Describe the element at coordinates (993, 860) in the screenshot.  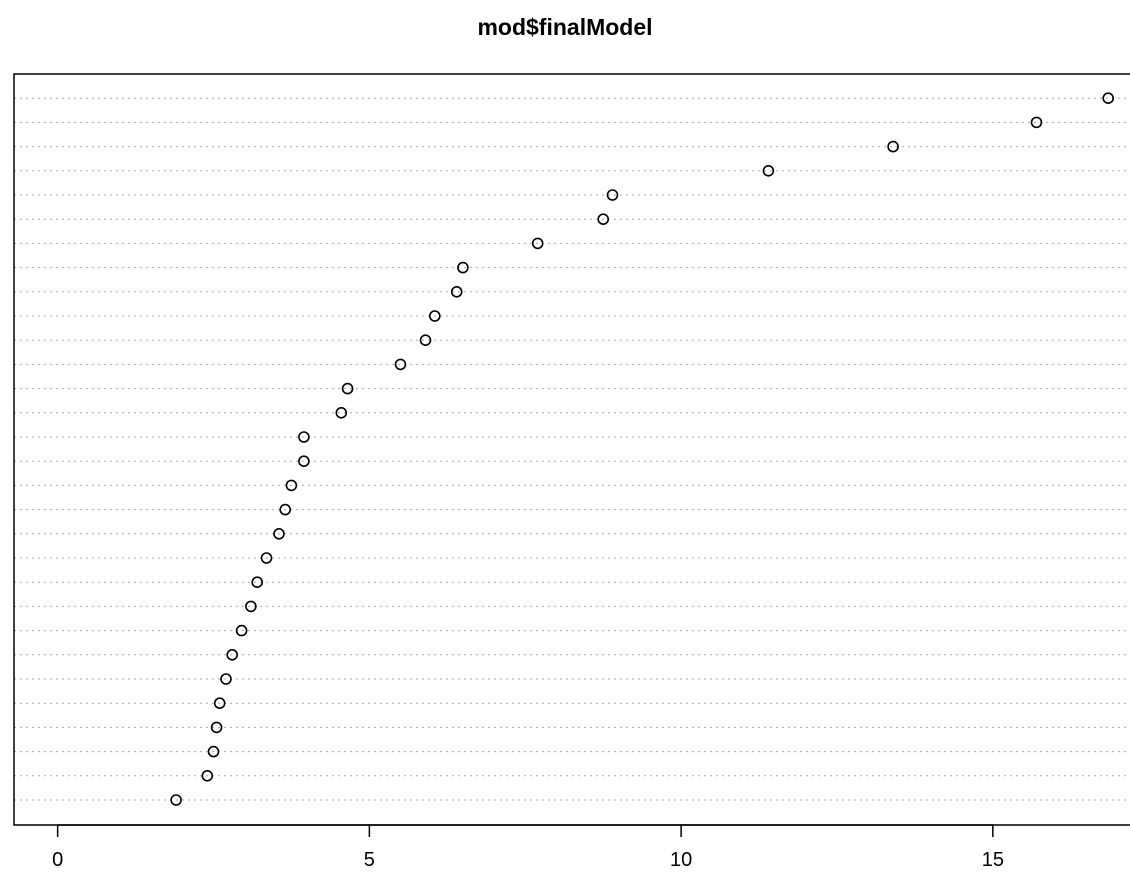
I see `x-tick-label: 15` at that location.